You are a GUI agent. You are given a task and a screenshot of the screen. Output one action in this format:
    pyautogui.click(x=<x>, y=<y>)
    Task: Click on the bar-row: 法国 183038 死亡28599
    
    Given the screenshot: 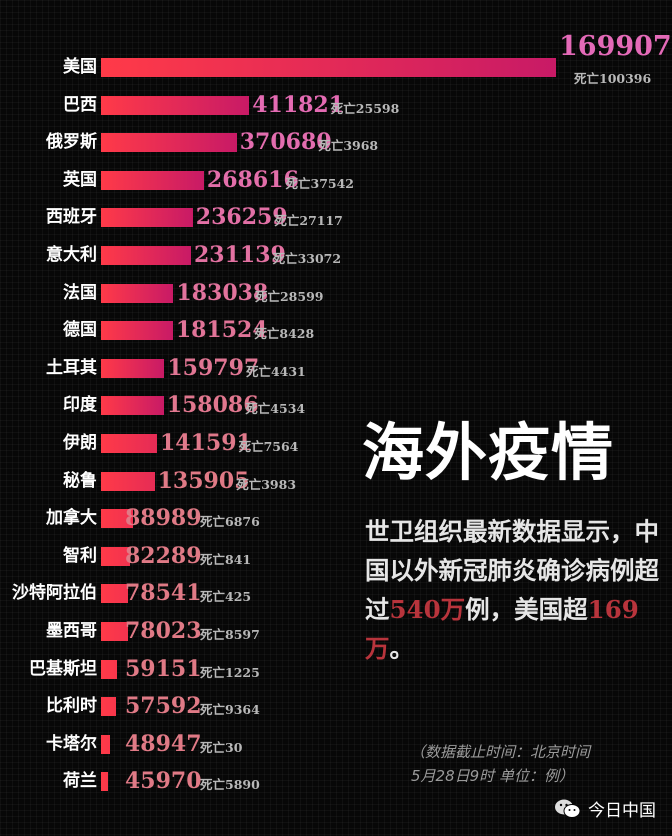 What is the action you would take?
    pyautogui.click(x=336, y=292)
    